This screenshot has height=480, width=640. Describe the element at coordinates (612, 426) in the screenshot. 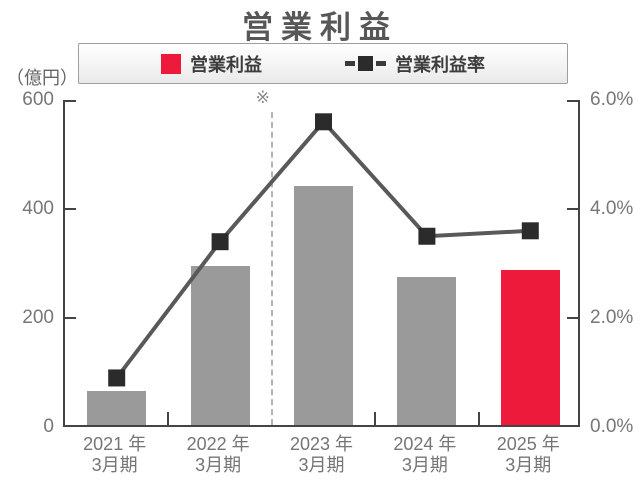

I see `y2-axis-tick-label: 0.0%` at that location.